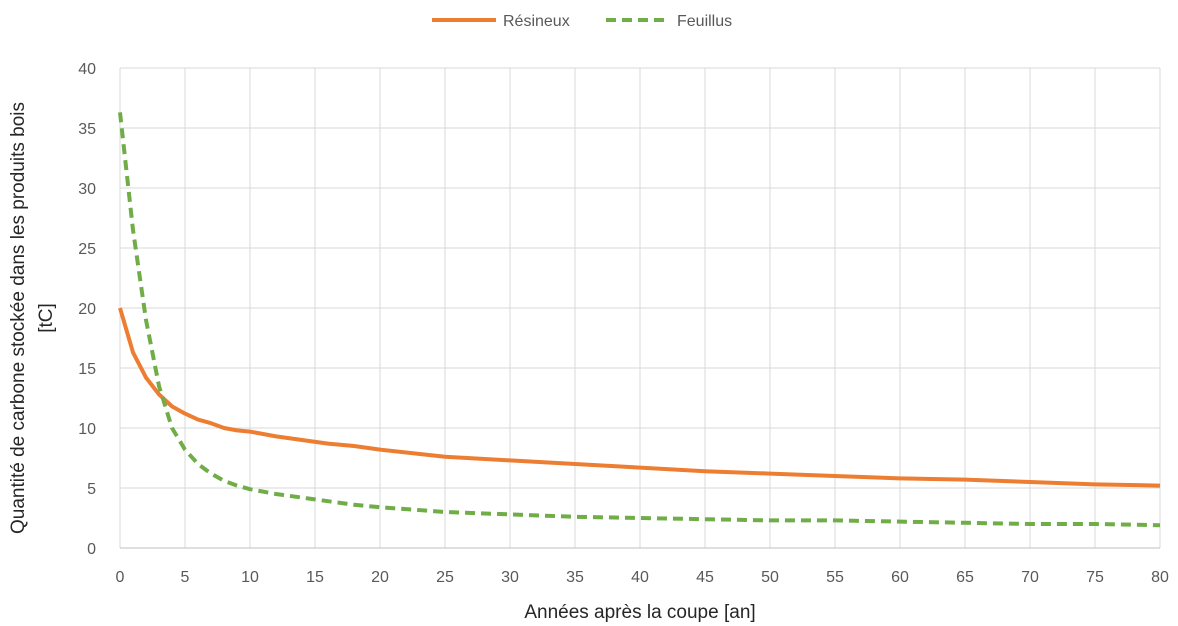 This screenshot has height=626, width=1178. Describe the element at coordinates (501, 21) in the screenshot. I see `legend-item: Résineux` at that location.